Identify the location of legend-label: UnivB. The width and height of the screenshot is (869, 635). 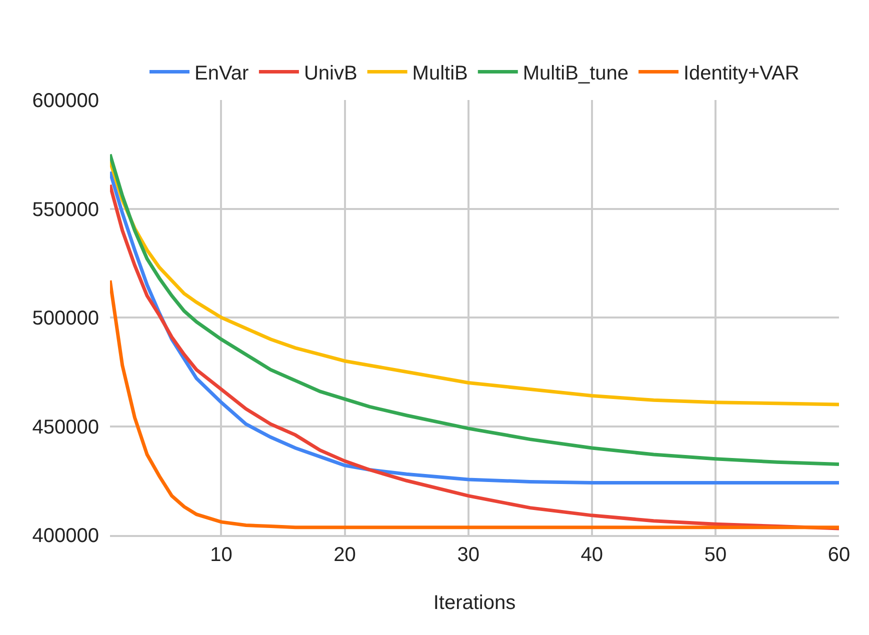
(331, 73).